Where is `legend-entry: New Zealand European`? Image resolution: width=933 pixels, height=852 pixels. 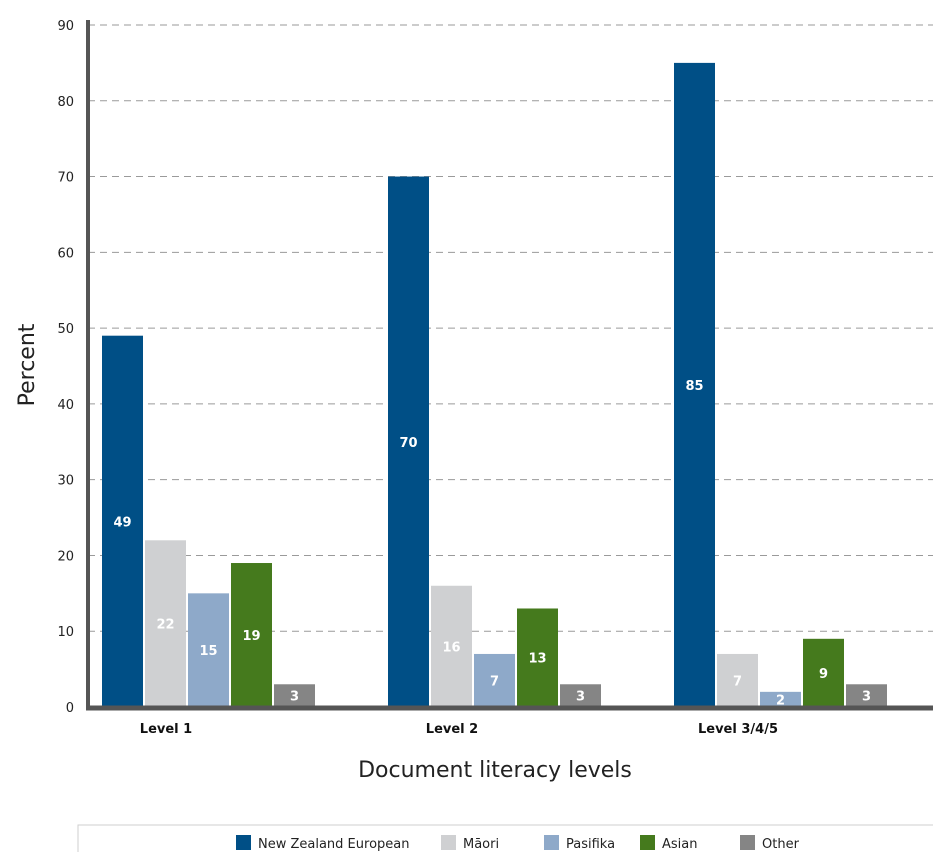
legend-entry: New Zealand European is located at coordinates (333, 844).